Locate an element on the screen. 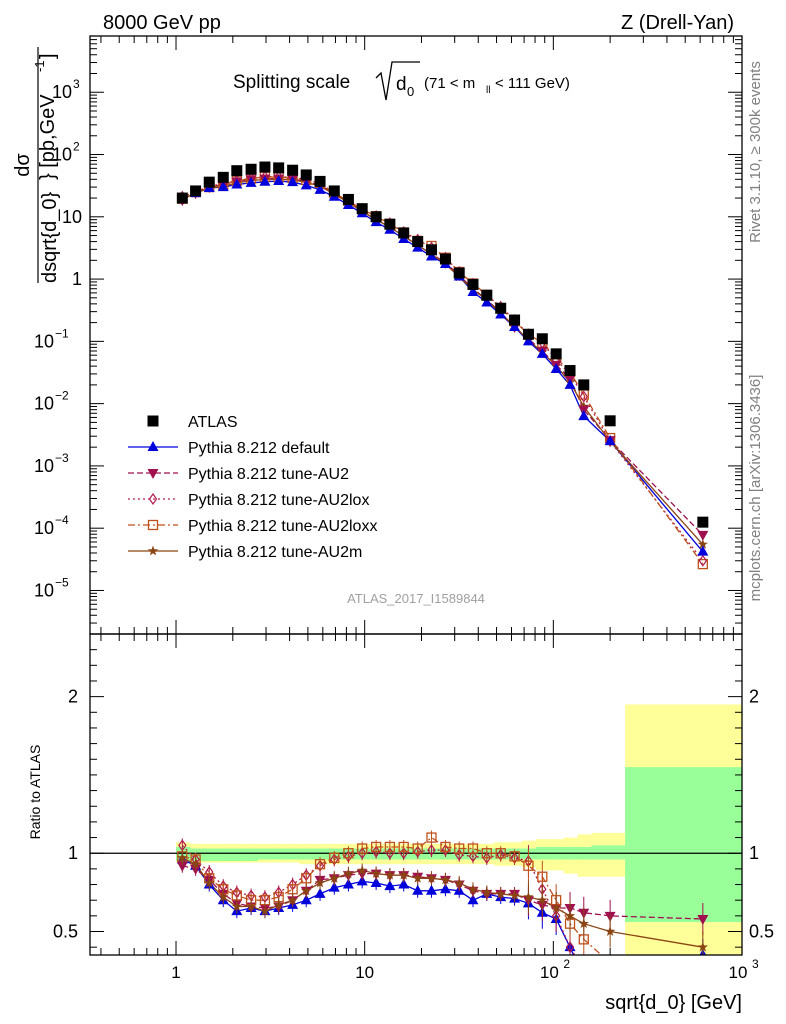  main-y-label: dσ dsqrt{d_0} } [pb,GeV -1 ] is located at coordinates (36, 165).